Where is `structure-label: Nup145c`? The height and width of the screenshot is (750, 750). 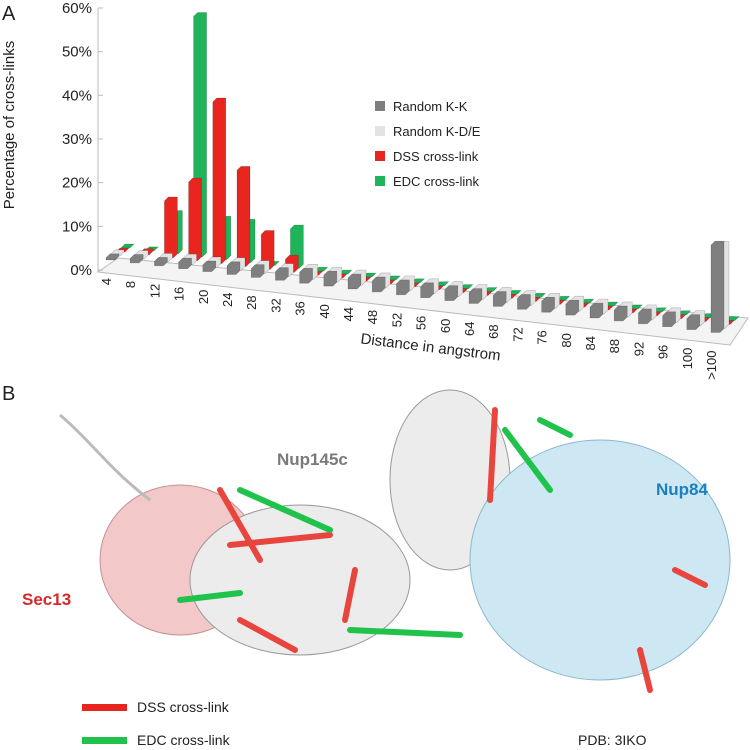 structure-label: Nup145c is located at coordinates (312, 459).